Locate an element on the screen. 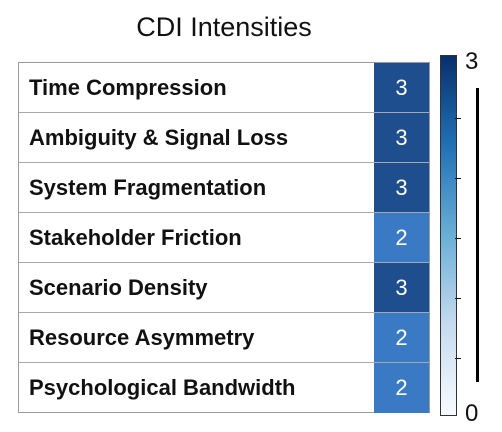 The width and height of the screenshot is (502, 432). row-label: Stakeholder Friction is located at coordinates (135, 237).